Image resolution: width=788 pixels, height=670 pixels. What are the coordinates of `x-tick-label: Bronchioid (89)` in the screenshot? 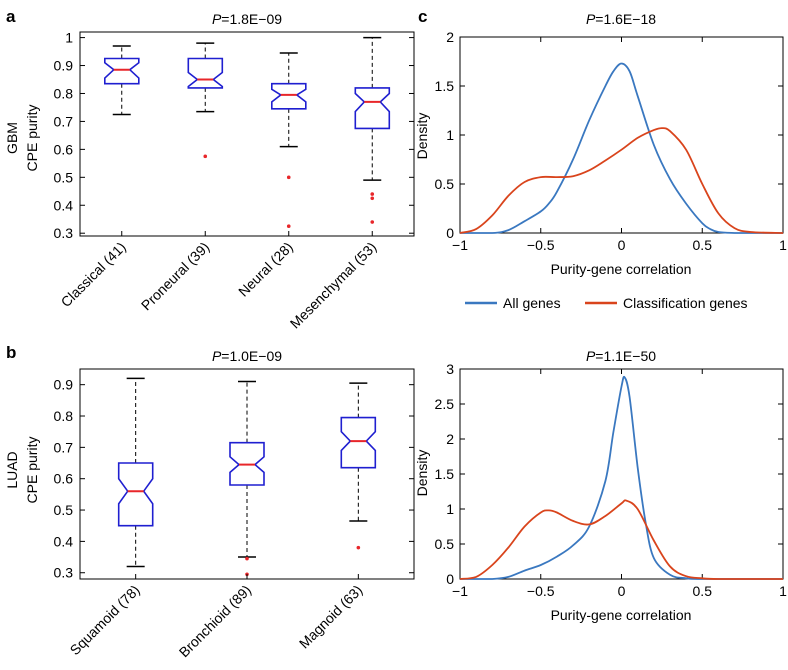 It's located at (215, 621).